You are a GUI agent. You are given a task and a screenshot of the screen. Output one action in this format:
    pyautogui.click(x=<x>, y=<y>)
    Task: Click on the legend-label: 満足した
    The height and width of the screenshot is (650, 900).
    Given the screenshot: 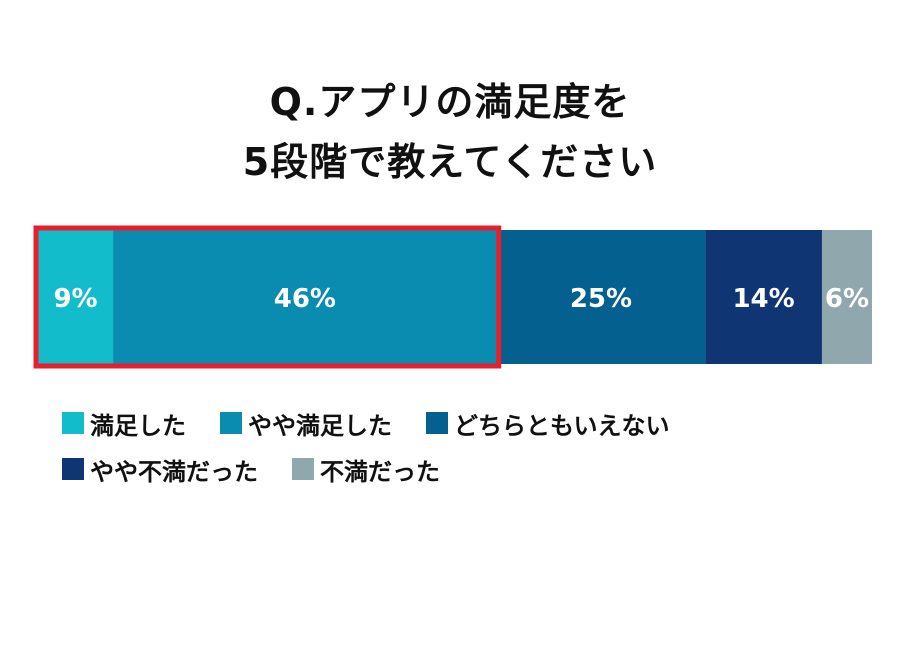 What is the action you would take?
    pyautogui.click(x=138, y=425)
    